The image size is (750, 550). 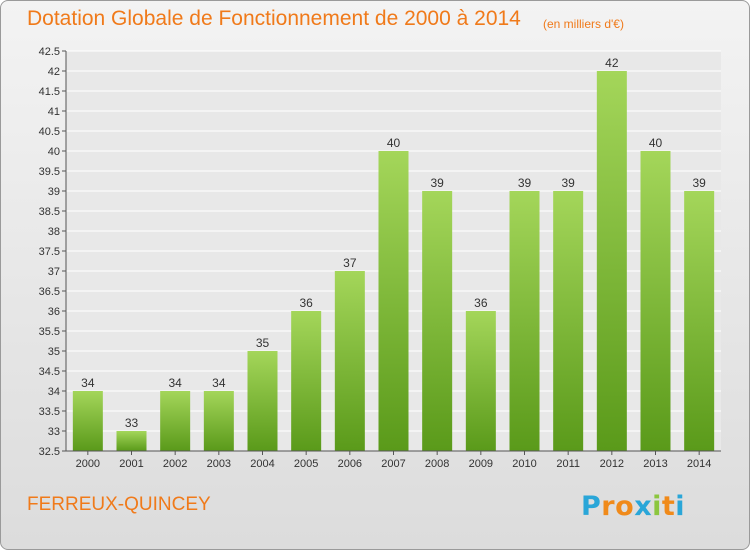 What do you see at coordinates (612, 464) in the screenshot?
I see `x-tick-label: 2012` at bounding box center [612, 464].